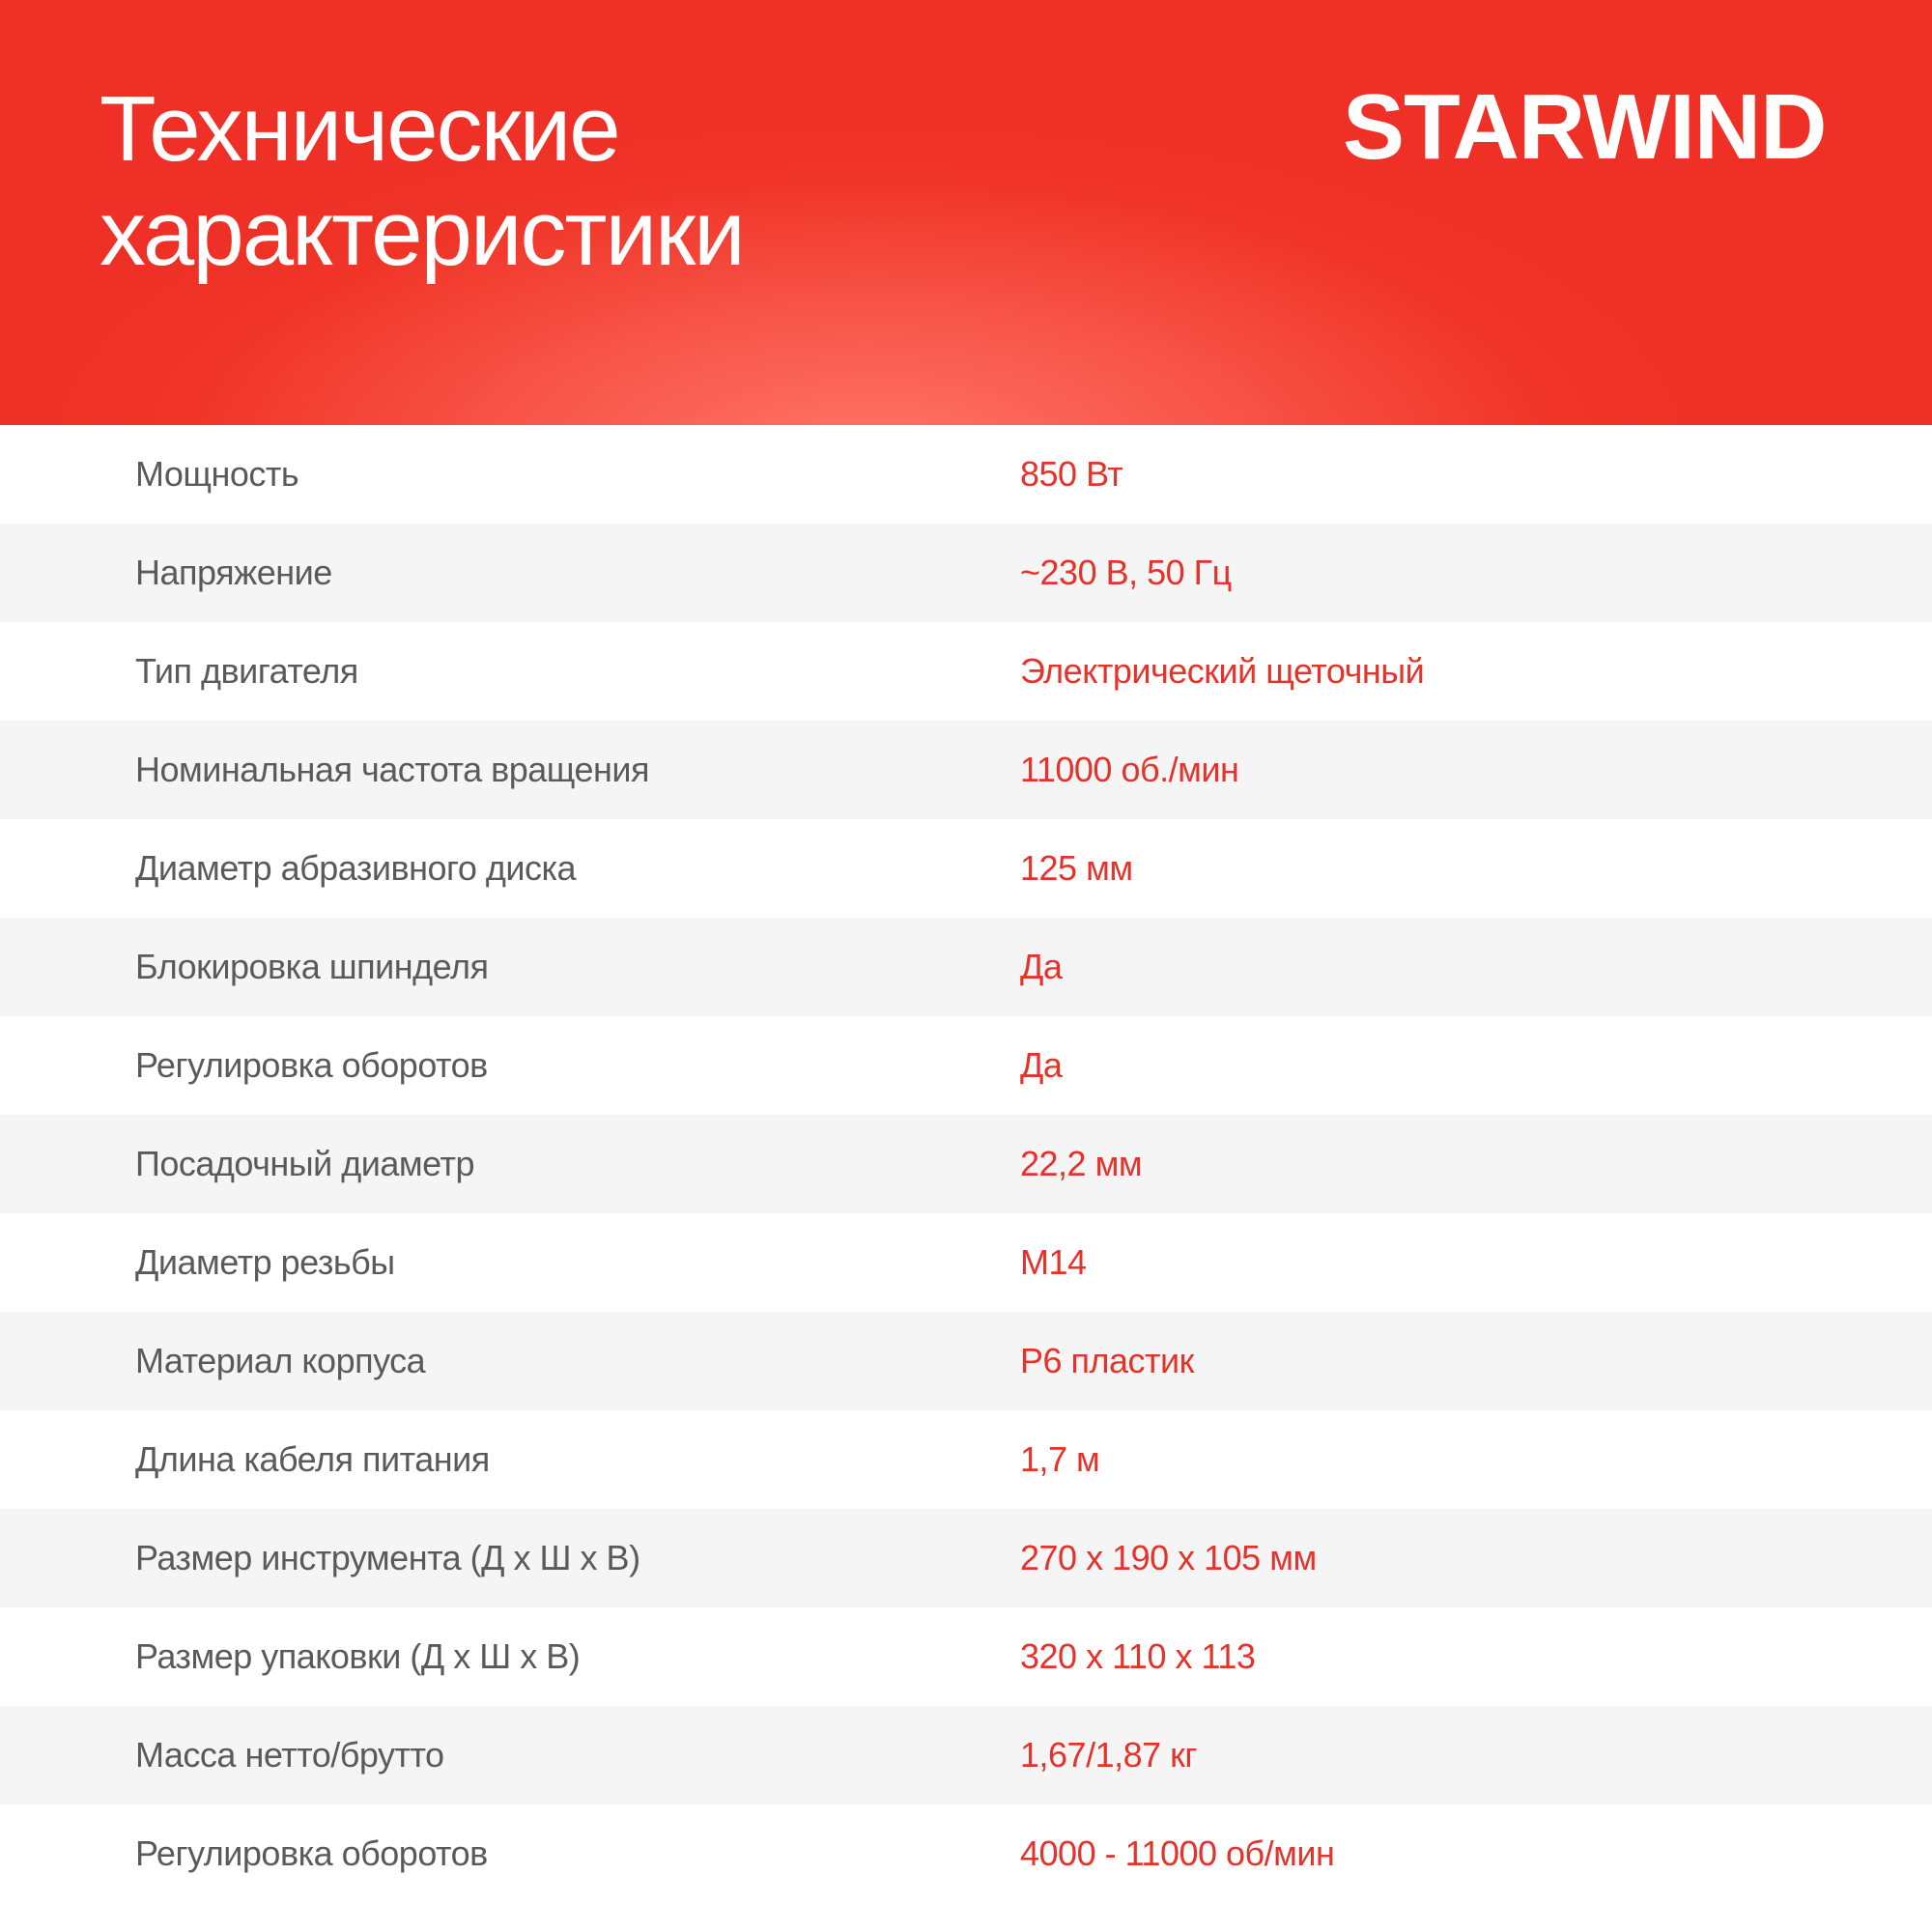  What do you see at coordinates (289, 1755) in the screenshot?
I see `spec-label: Масса нетто/брутто` at bounding box center [289, 1755].